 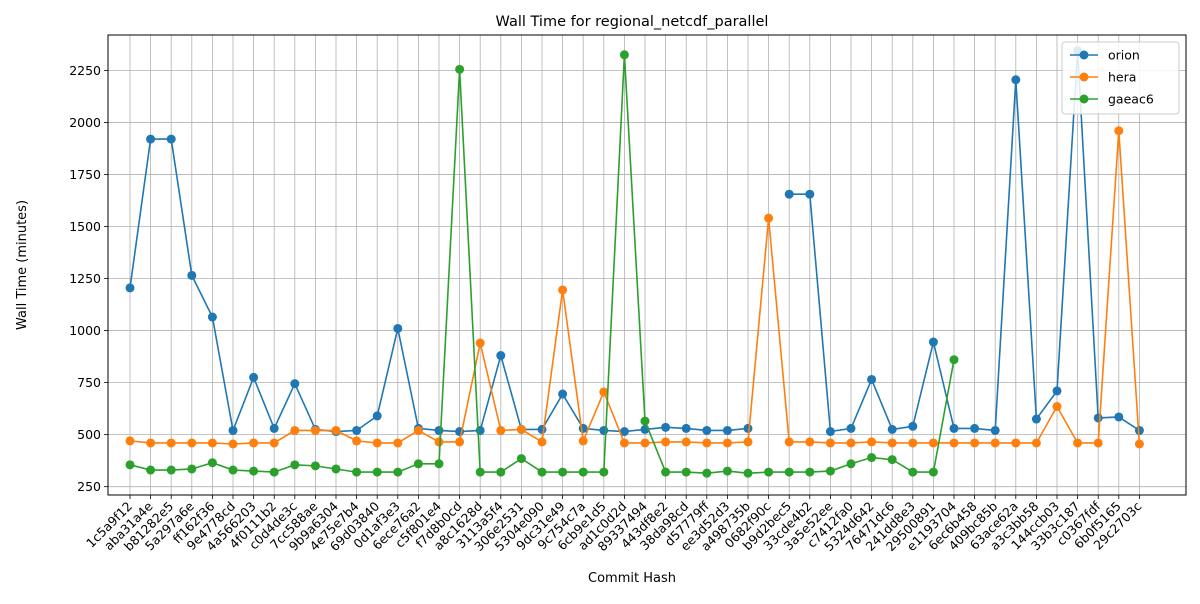 What do you see at coordinates (632, 22) in the screenshot?
I see `chart-title: Wall Time for regional_netcdf_parallel` at bounding box center [632, 22].